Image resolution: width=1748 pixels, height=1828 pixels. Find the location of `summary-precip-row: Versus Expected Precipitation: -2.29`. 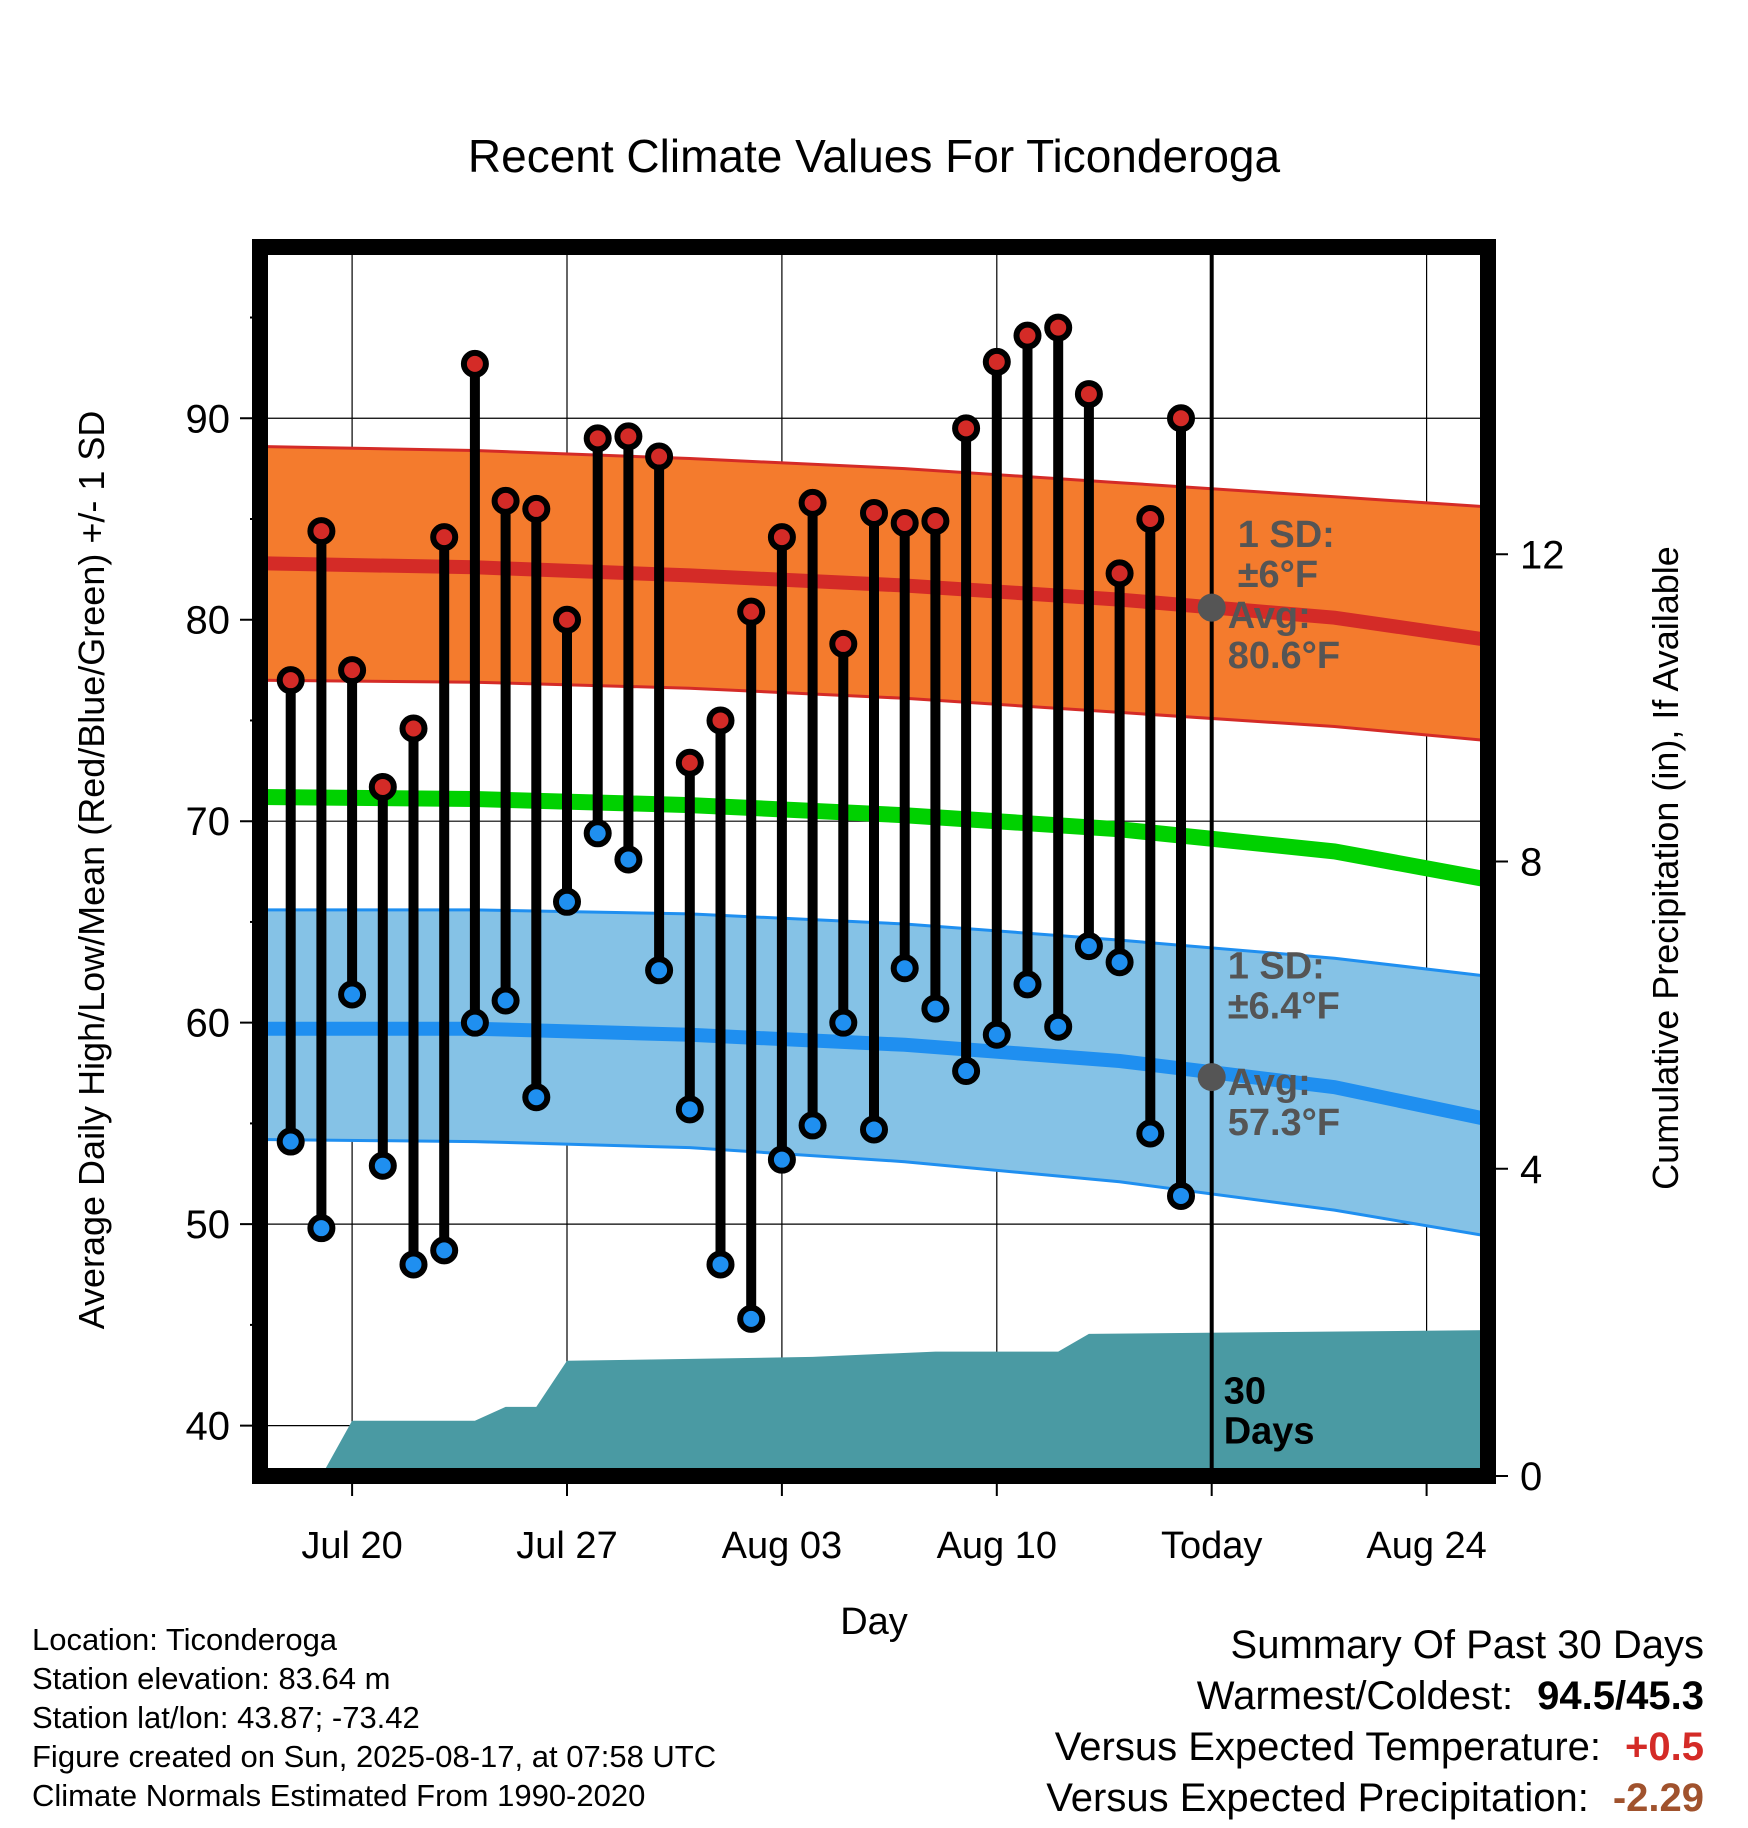

summary-precip-row: Versus Expected Precipitation: -2.29 is located at coordinates (1375, 1798).